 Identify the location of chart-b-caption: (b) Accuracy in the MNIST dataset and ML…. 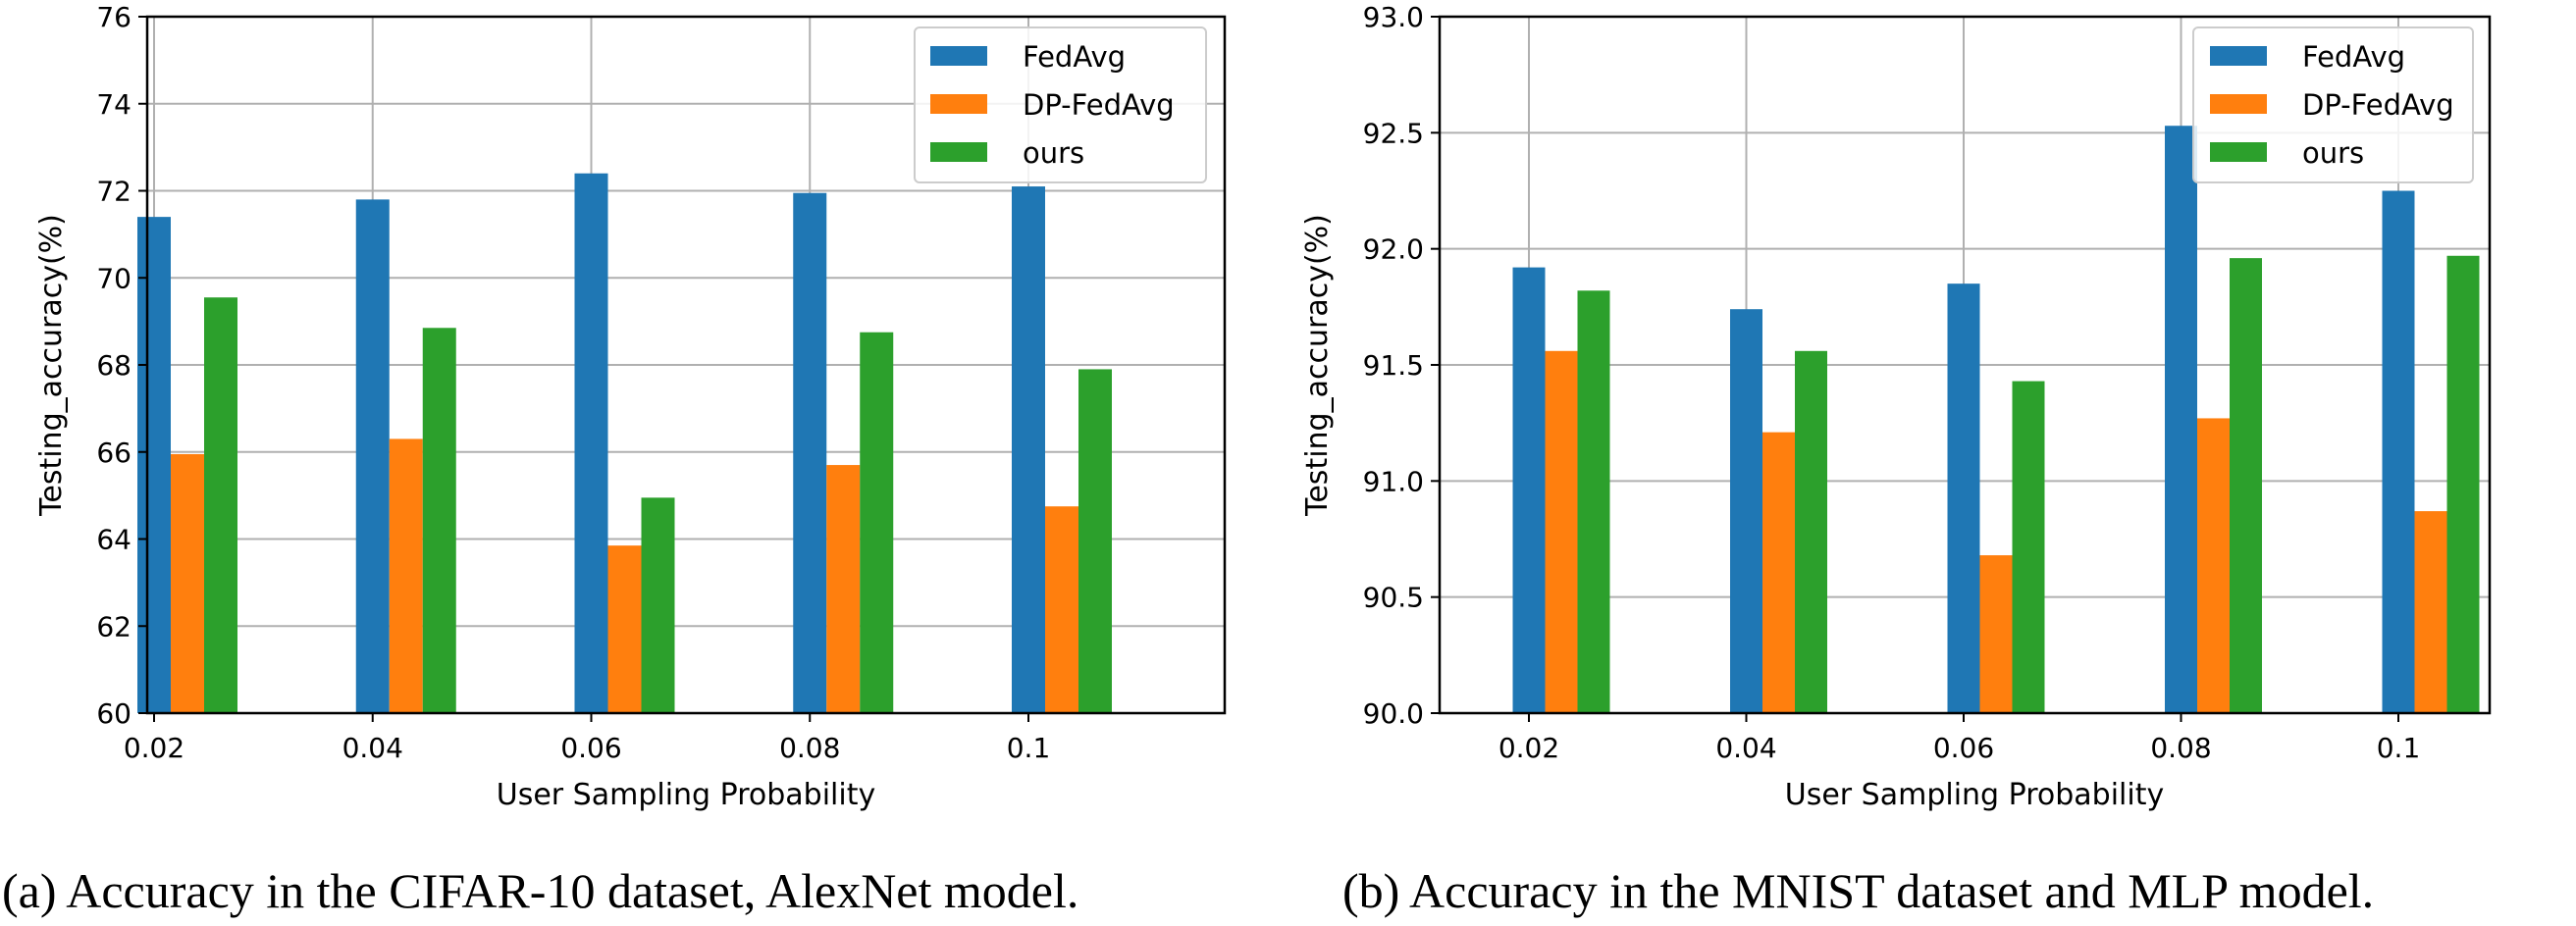
(1858, 890).